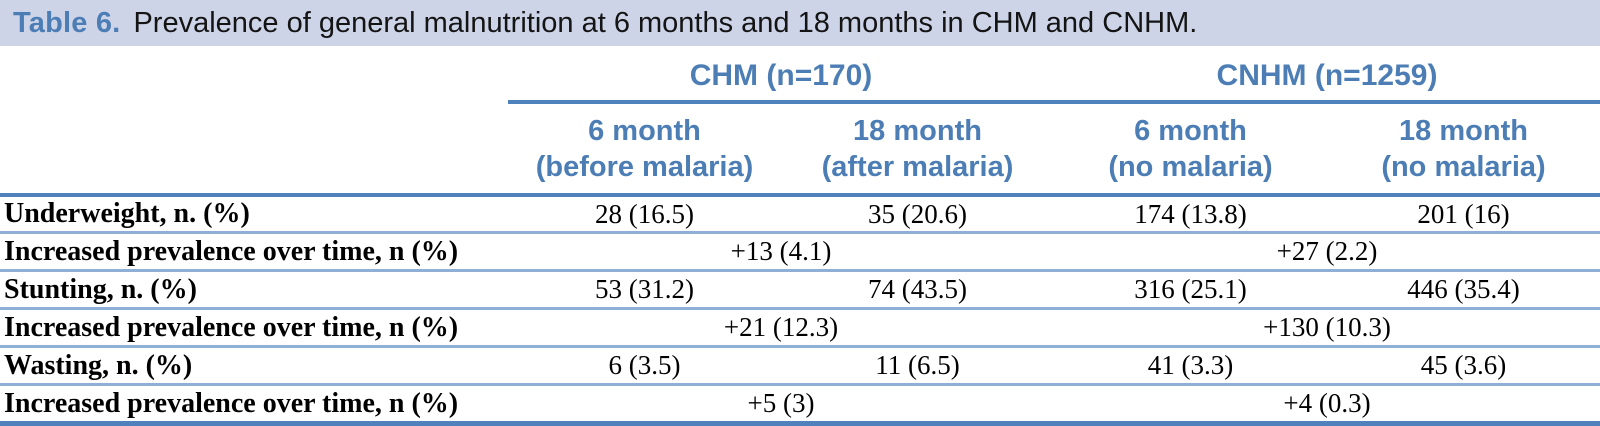 This screenshot has width=1600, height=426. Describe the element at coordinates (1463, 149) in the screenshot. I see `column-header-cnhm-18month: 18 month (no malaria)` at that location.